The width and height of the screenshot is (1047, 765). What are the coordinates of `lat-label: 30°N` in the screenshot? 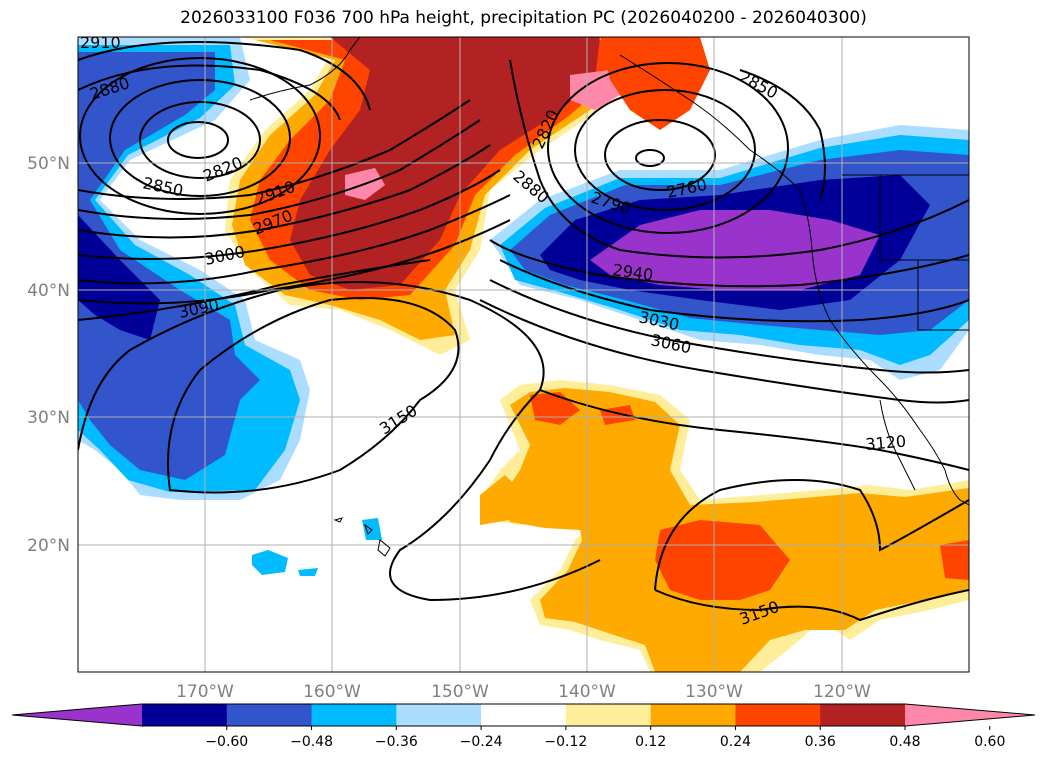 It's located at (48, 418).